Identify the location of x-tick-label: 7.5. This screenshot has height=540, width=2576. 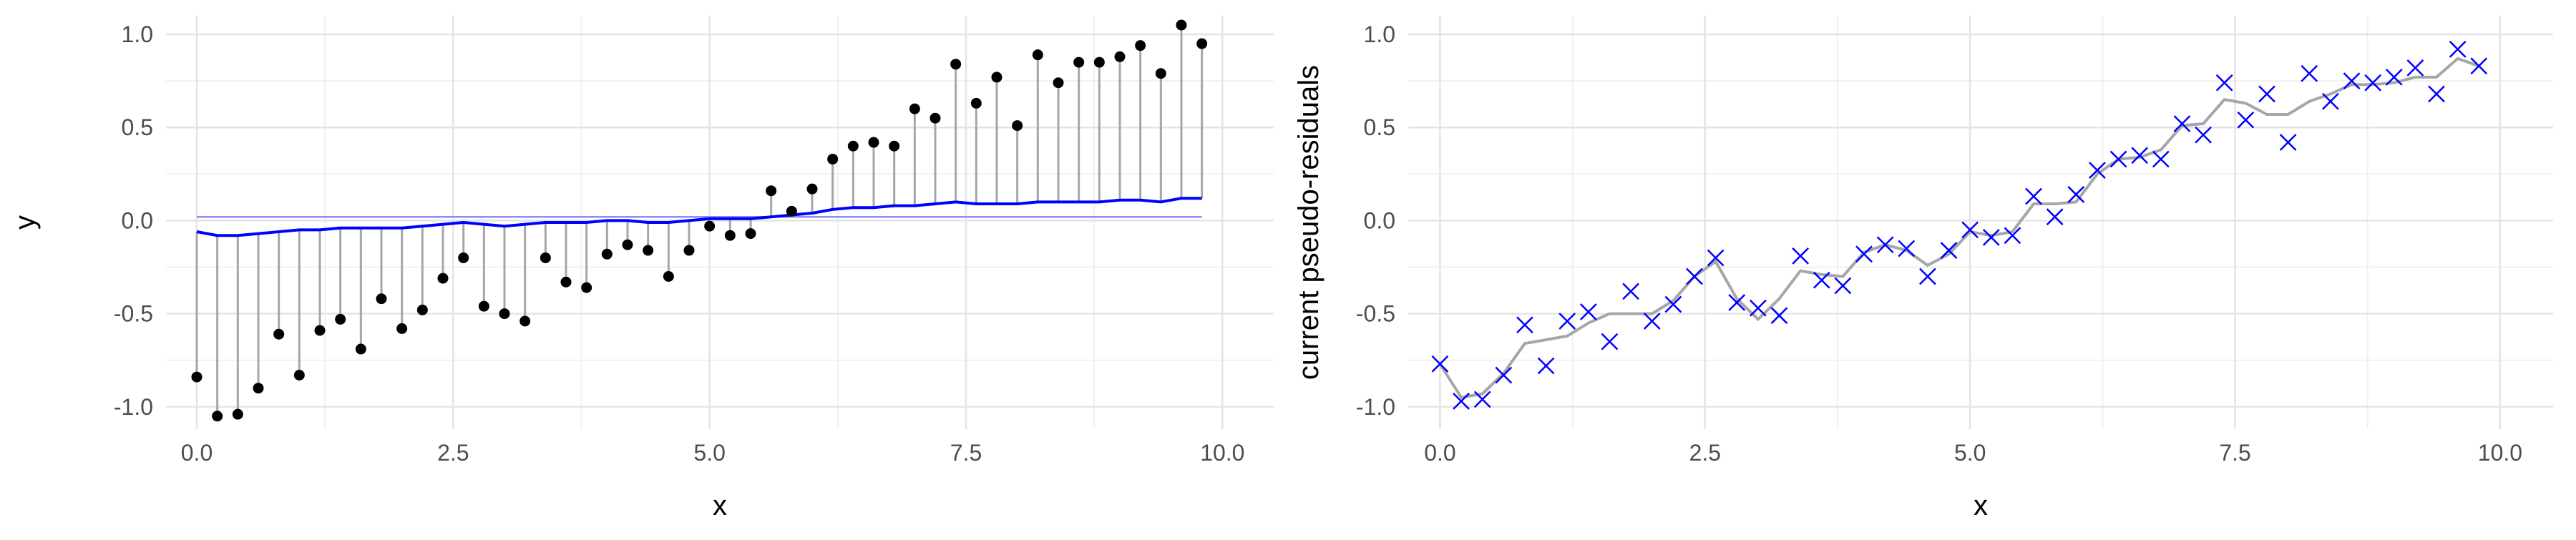
(2234, 453).